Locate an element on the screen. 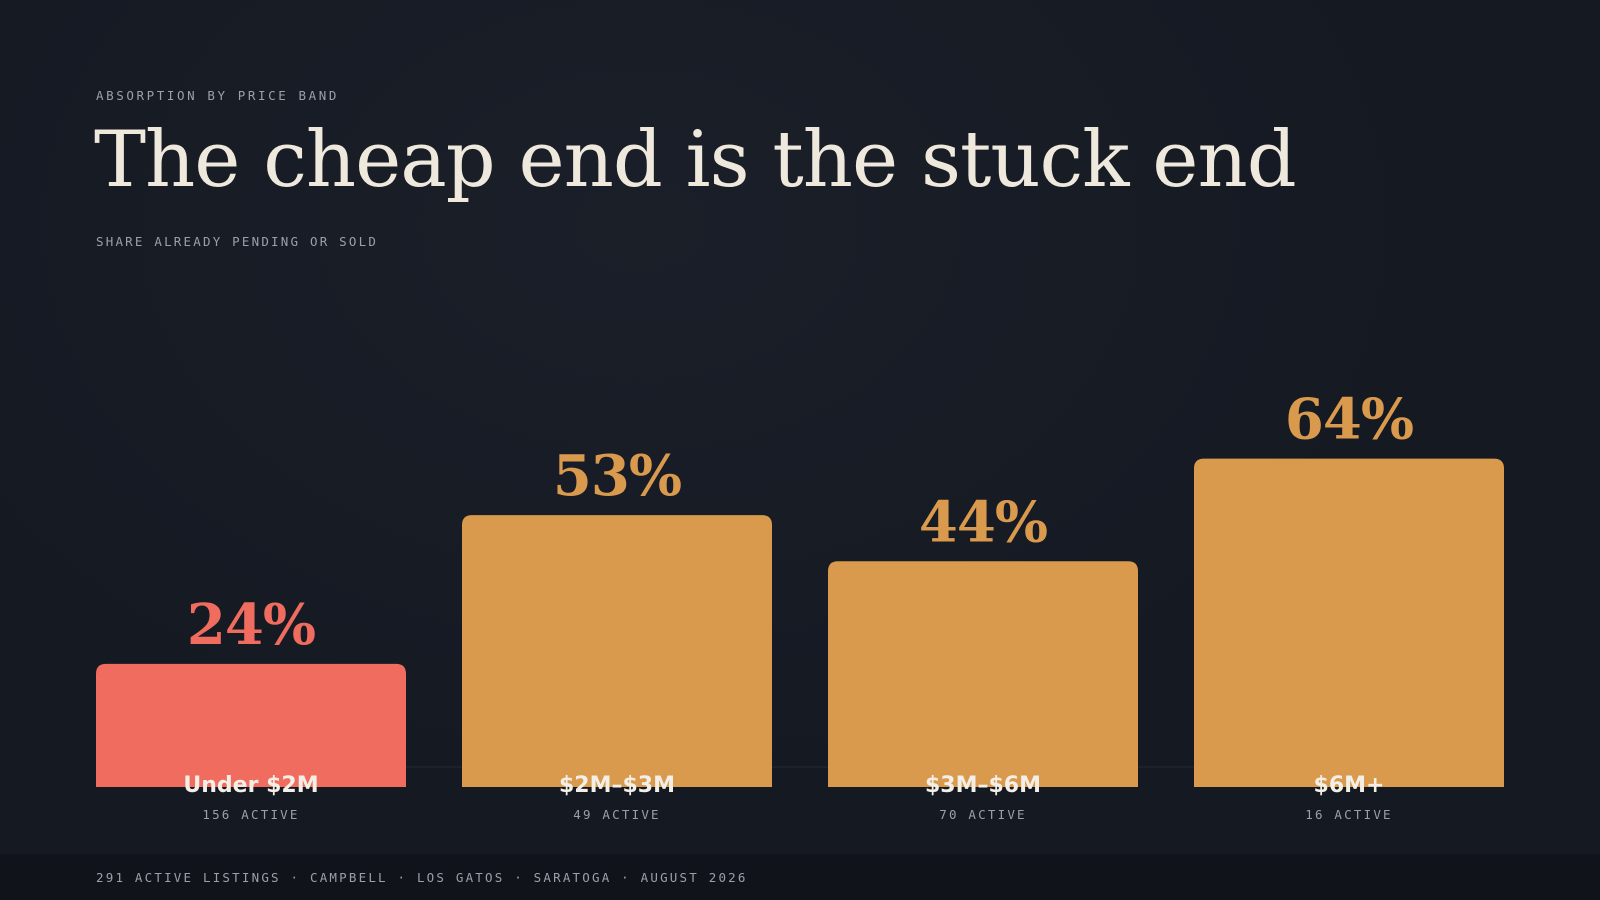 Image resolution: width=1600 pixels, height=900 pixels. bar-value-label: 64% is located at coordinates (1349, 420).